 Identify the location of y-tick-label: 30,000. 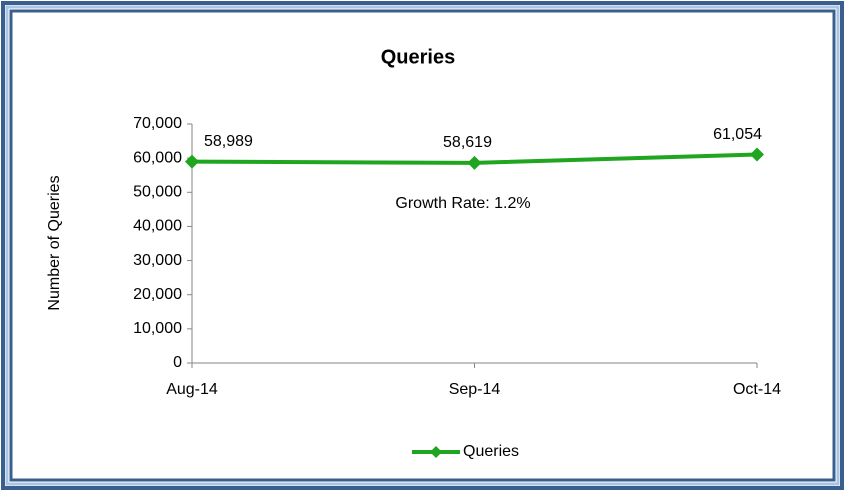
(157, 260).